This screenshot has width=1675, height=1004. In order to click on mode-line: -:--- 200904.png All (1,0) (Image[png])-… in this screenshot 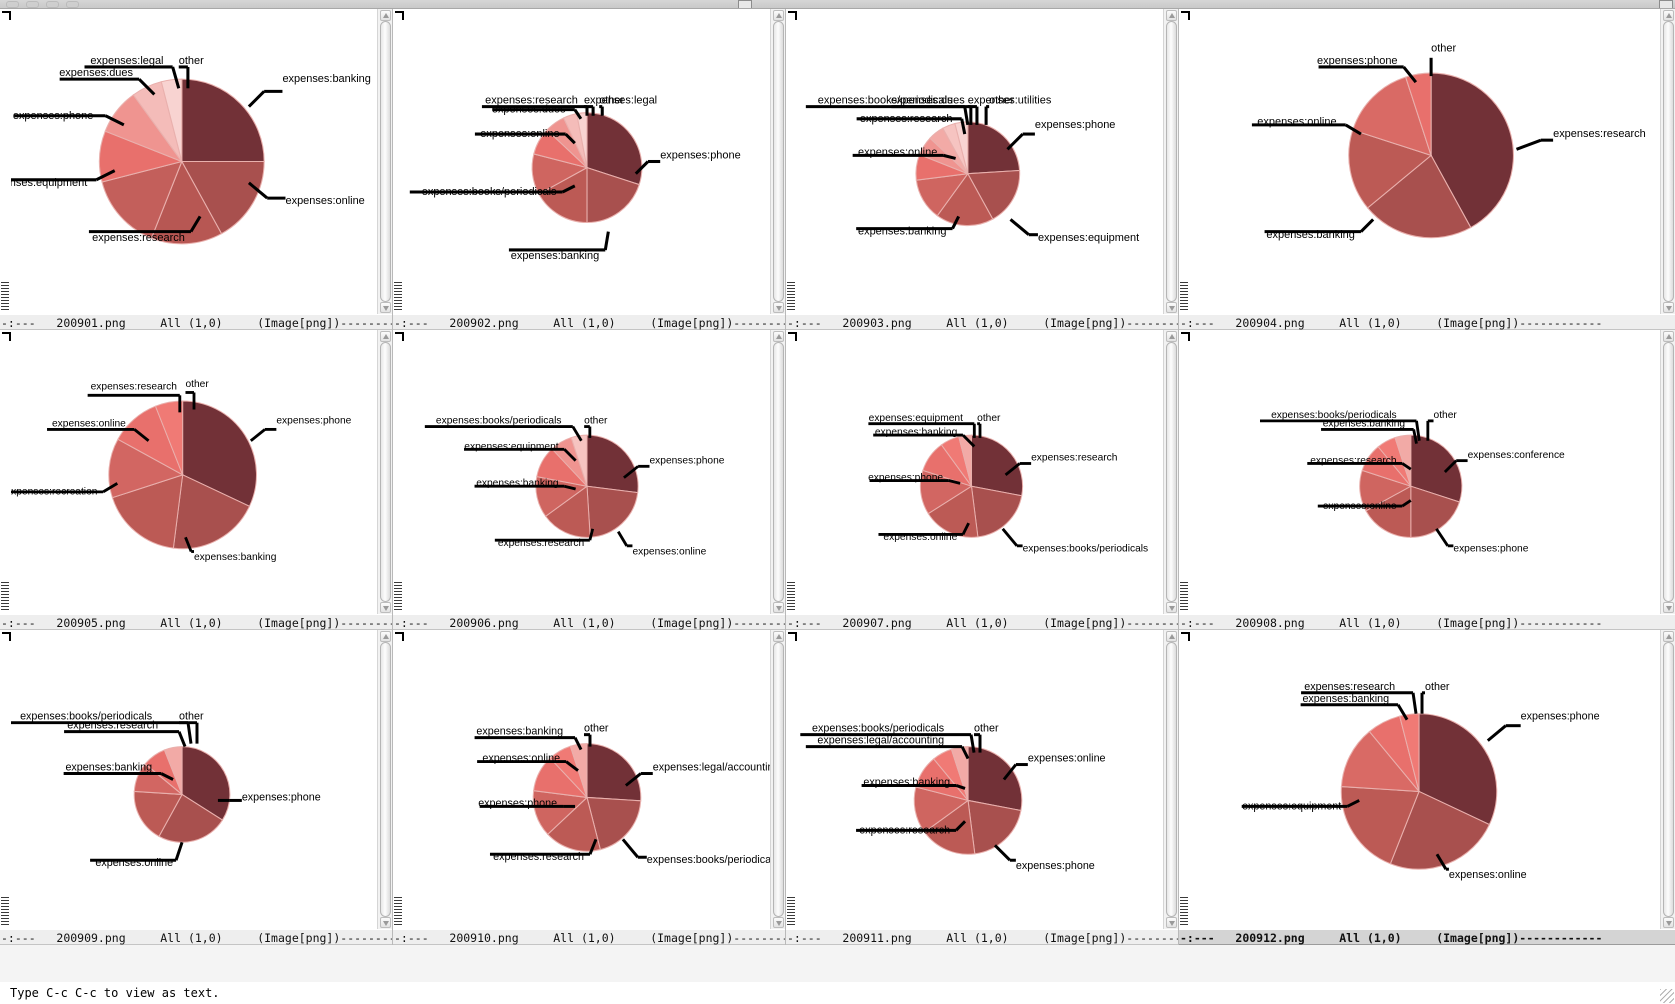, I will do `click(1427, 322)`.